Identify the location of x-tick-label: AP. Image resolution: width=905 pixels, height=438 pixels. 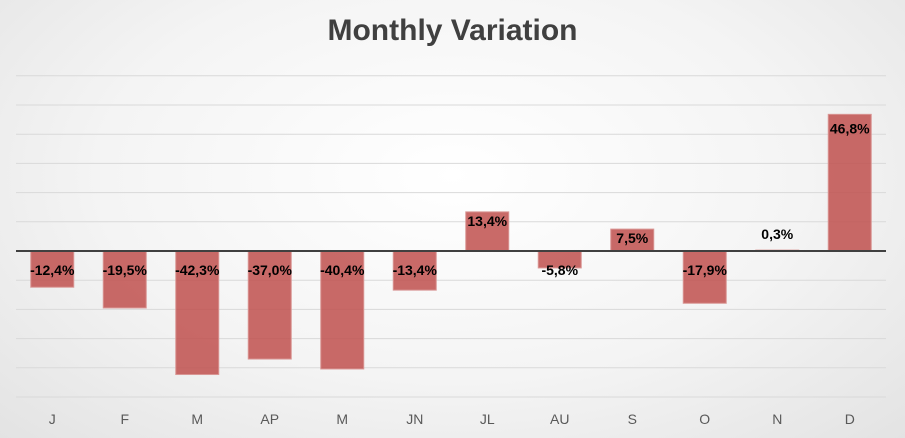
(269, 419).